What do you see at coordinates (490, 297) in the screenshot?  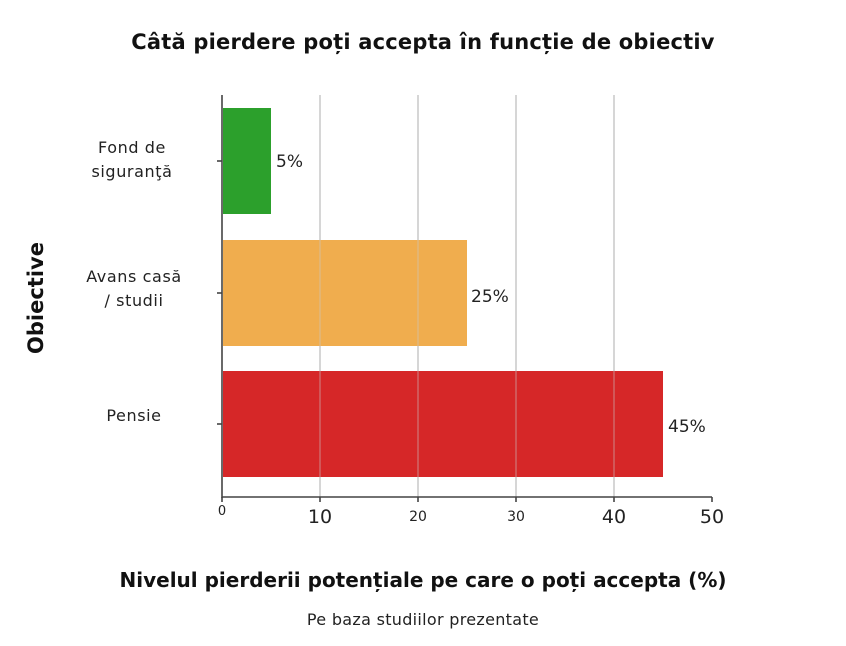 I see `value-label-avans: 25%` at bounding box center [490, 297].